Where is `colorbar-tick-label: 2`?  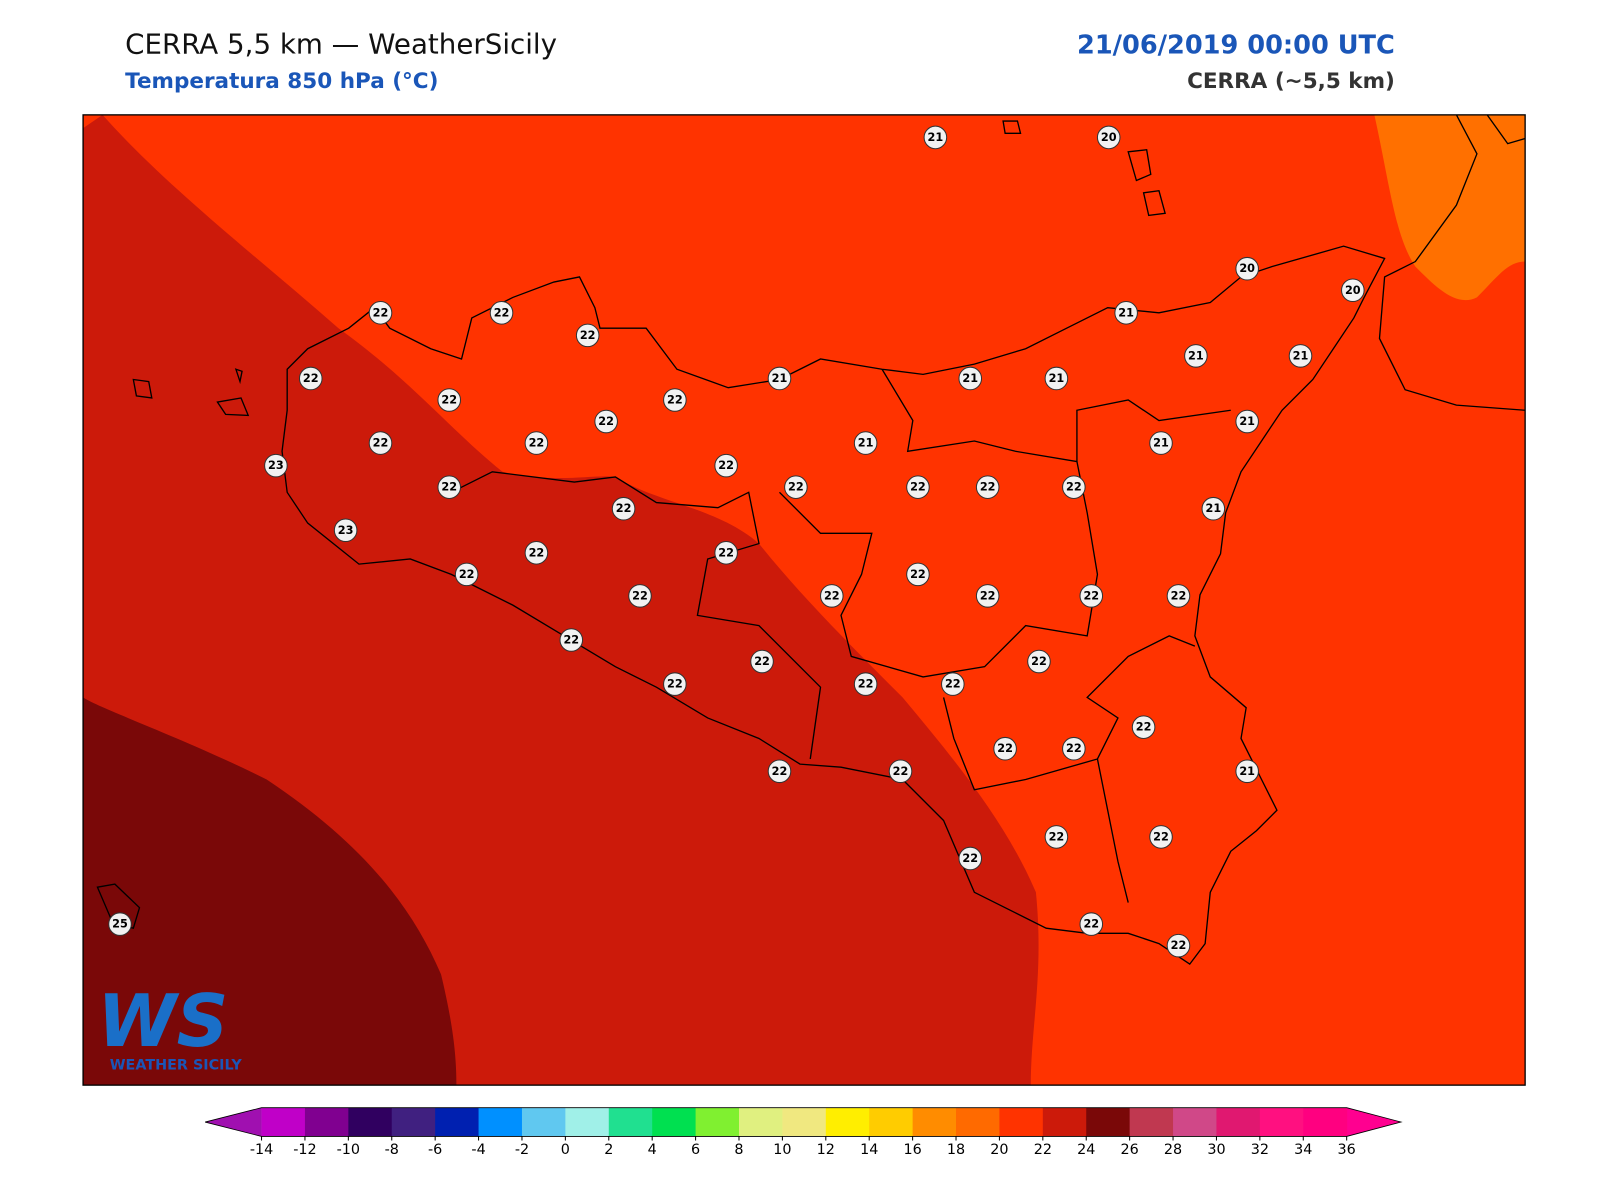
colorbar-tick-label: 2 is located at coordinates (608, 1150).